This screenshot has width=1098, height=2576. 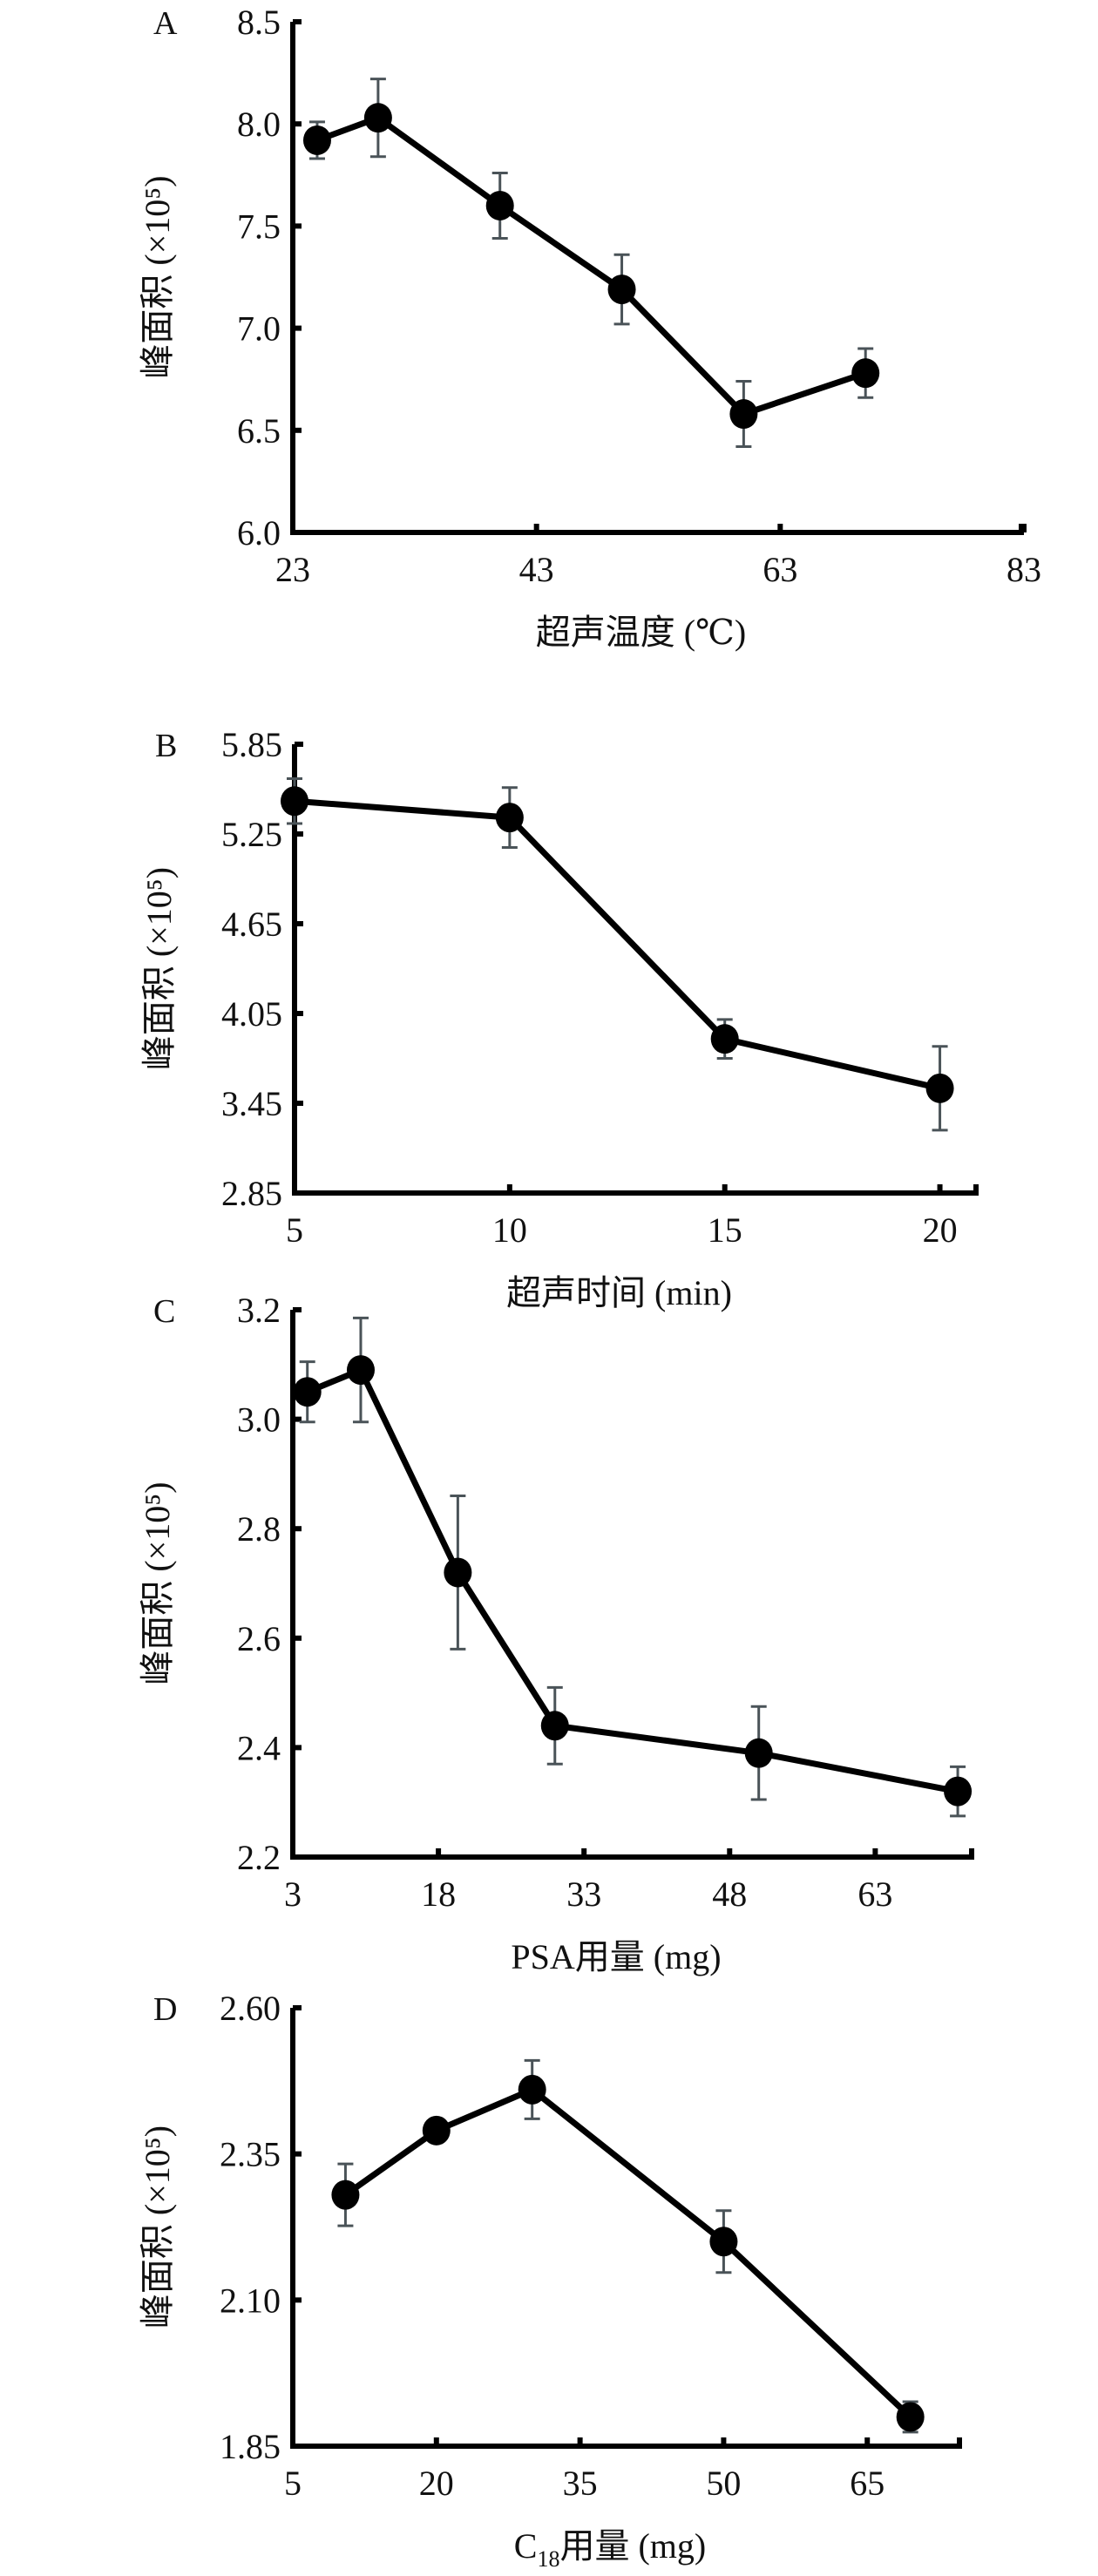 I want to click on panel-label: D, so click(x=165, y=2010).